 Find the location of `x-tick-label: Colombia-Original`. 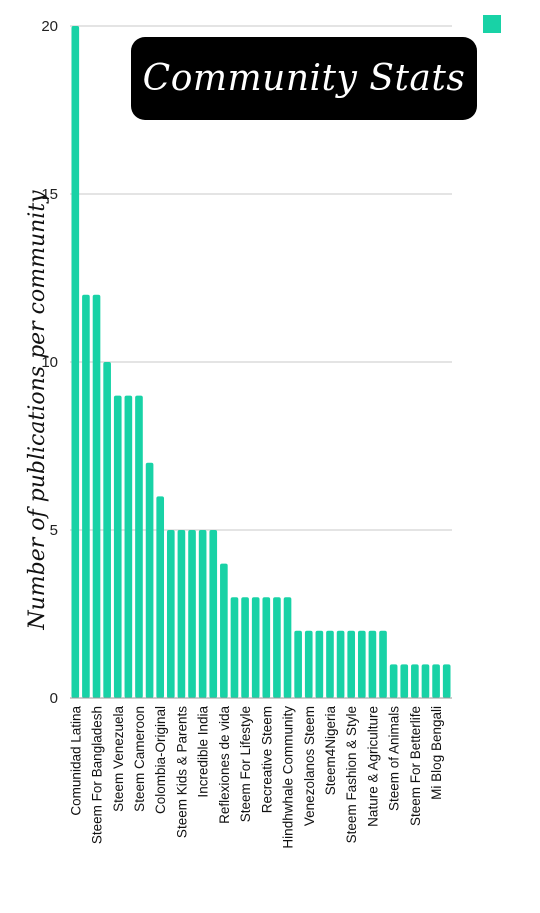

x-tick-label: Colombia-Original is located at coordinates (160, 760).